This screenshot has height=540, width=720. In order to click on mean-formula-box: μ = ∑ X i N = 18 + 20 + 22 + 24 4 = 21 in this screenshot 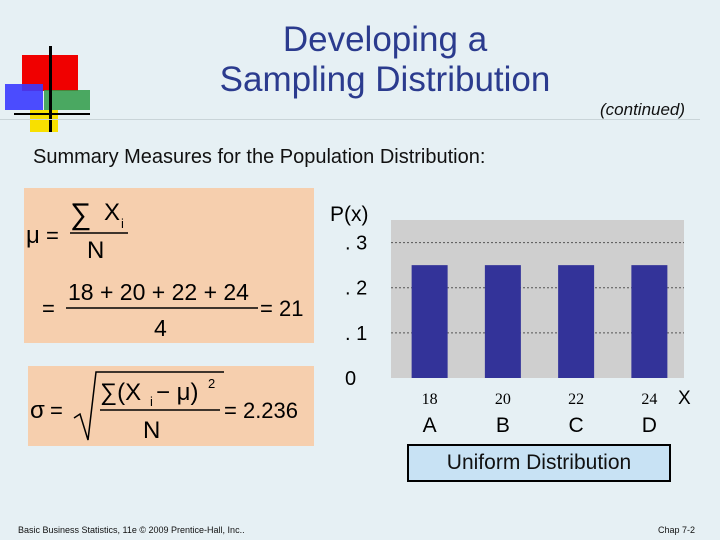, I will do `click(169, 265)`.